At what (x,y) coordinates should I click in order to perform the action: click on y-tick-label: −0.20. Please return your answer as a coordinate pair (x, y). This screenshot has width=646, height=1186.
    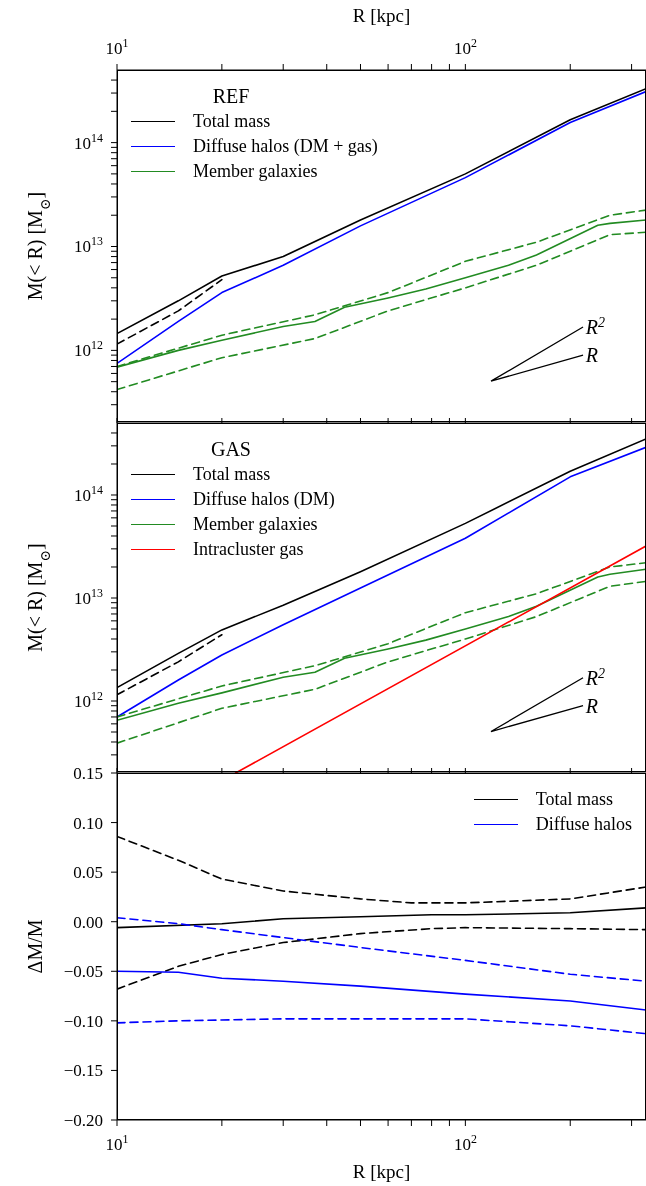
    Looking at the image, I should click on (83, 1120).